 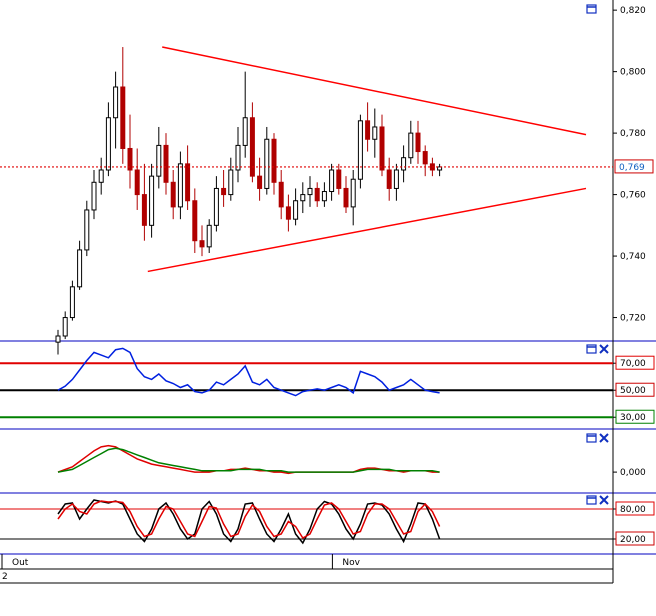 What do you see at coordinates (604, 500) in the screenshot?
I see `stochastic-panel-close-icon` at bounding box center [604, 500].